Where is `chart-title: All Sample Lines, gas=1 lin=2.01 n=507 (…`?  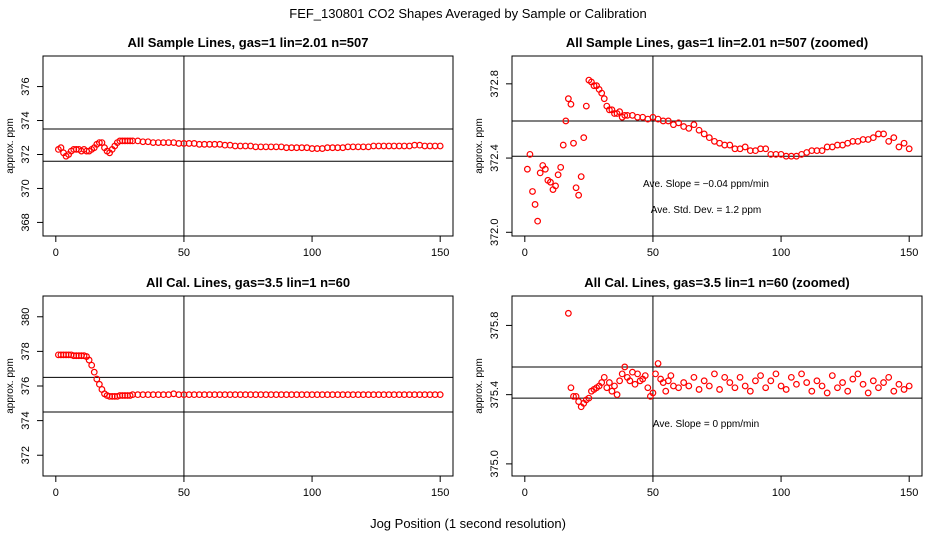 chart-title: All Sample Lines, gas=1 lin=2.01 n=507 (… is located at coordinates (717, 42).